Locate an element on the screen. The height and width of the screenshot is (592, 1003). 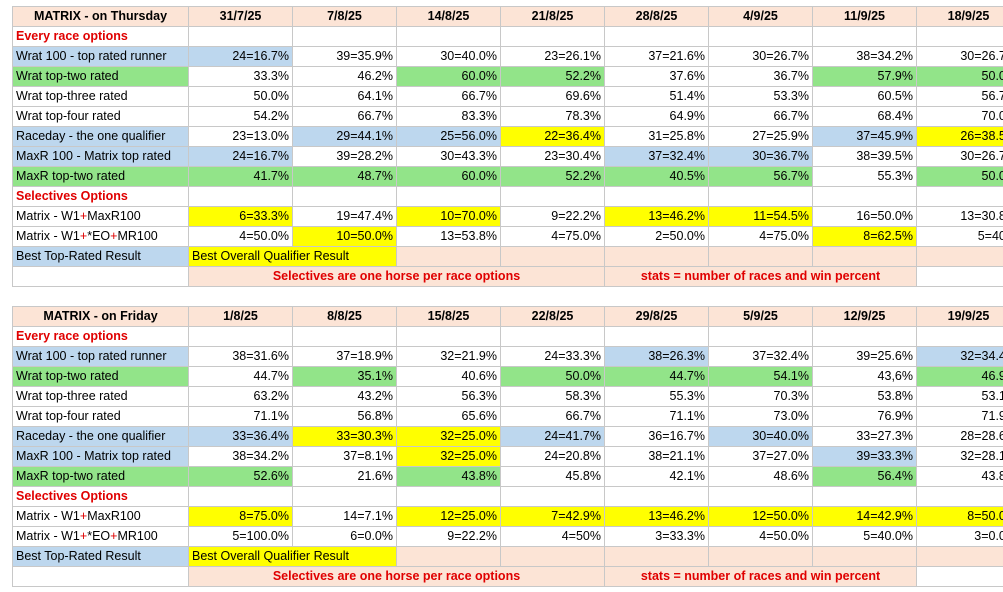
stat-cell: 36.7% is located at coordinates (760, 76).